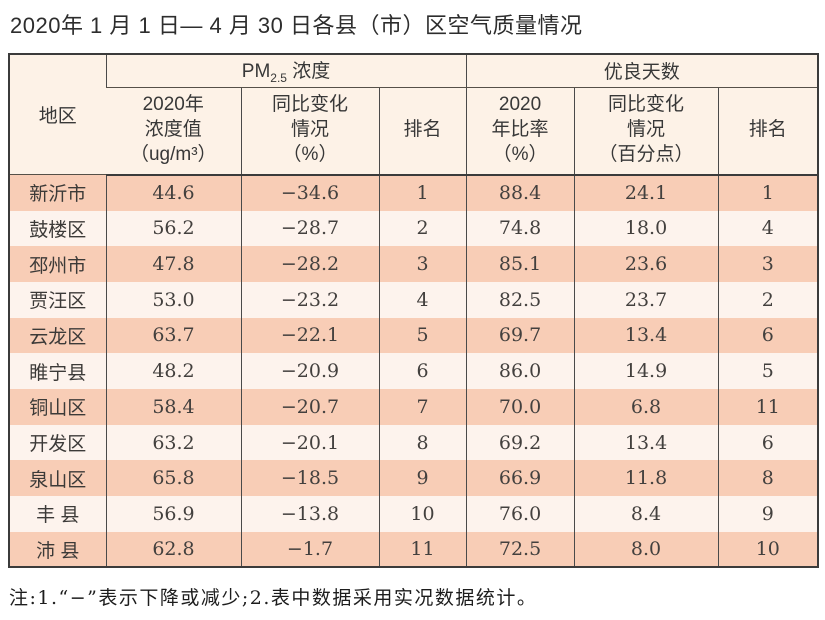 This screenshot has width=825, height=620. I want to click on cell-good-rank: 9, so click(768, 514).